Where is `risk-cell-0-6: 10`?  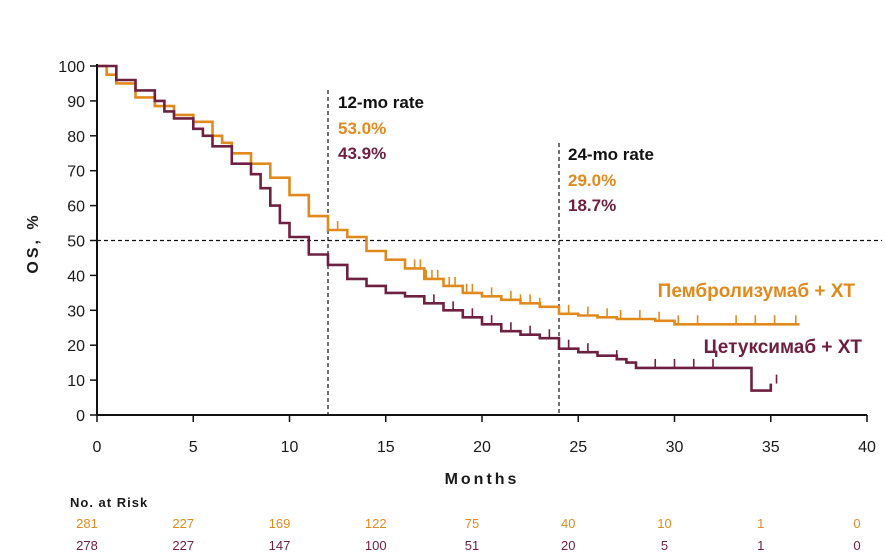
risk-cell-0-6: 10 is located at coordinates (664, 523).